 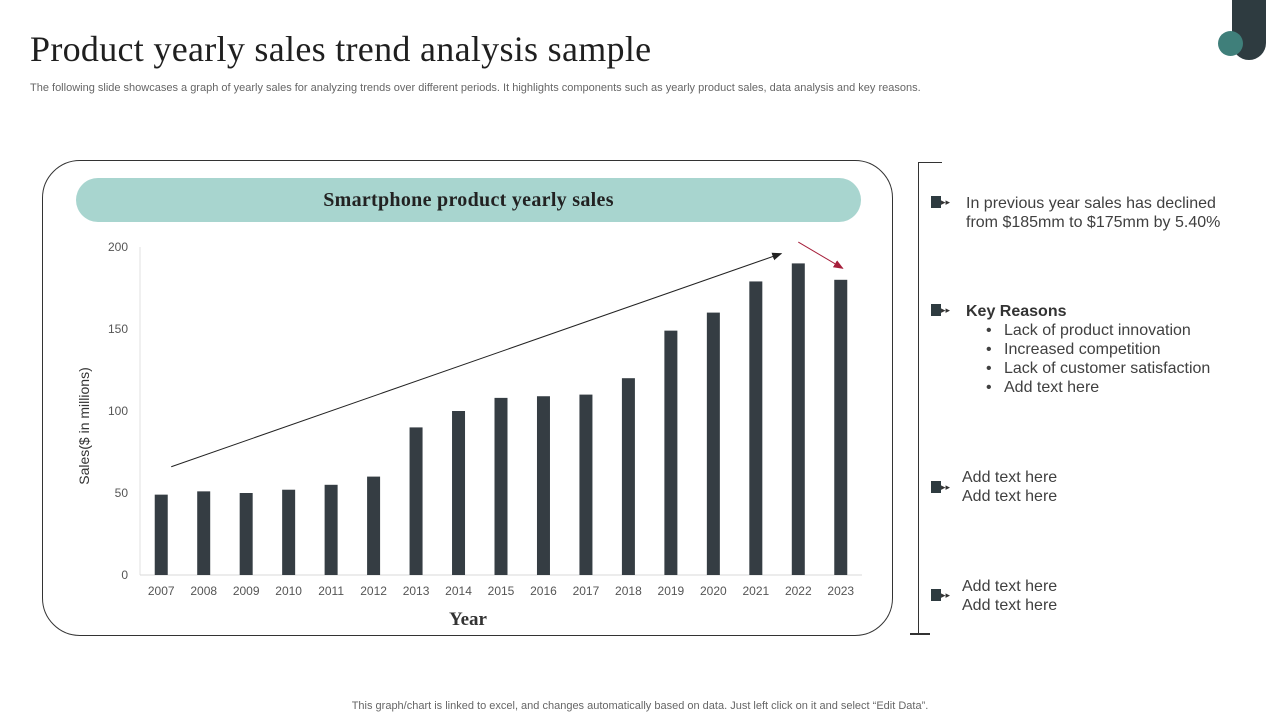 I want to click on list-item: Lack of product innovation, so click(x=1126, y=330).